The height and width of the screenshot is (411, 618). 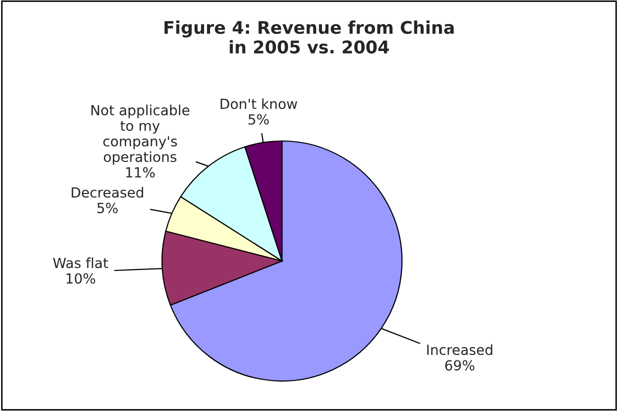 I want to click on slice-label: Decreased, so click(x=108, y=192).